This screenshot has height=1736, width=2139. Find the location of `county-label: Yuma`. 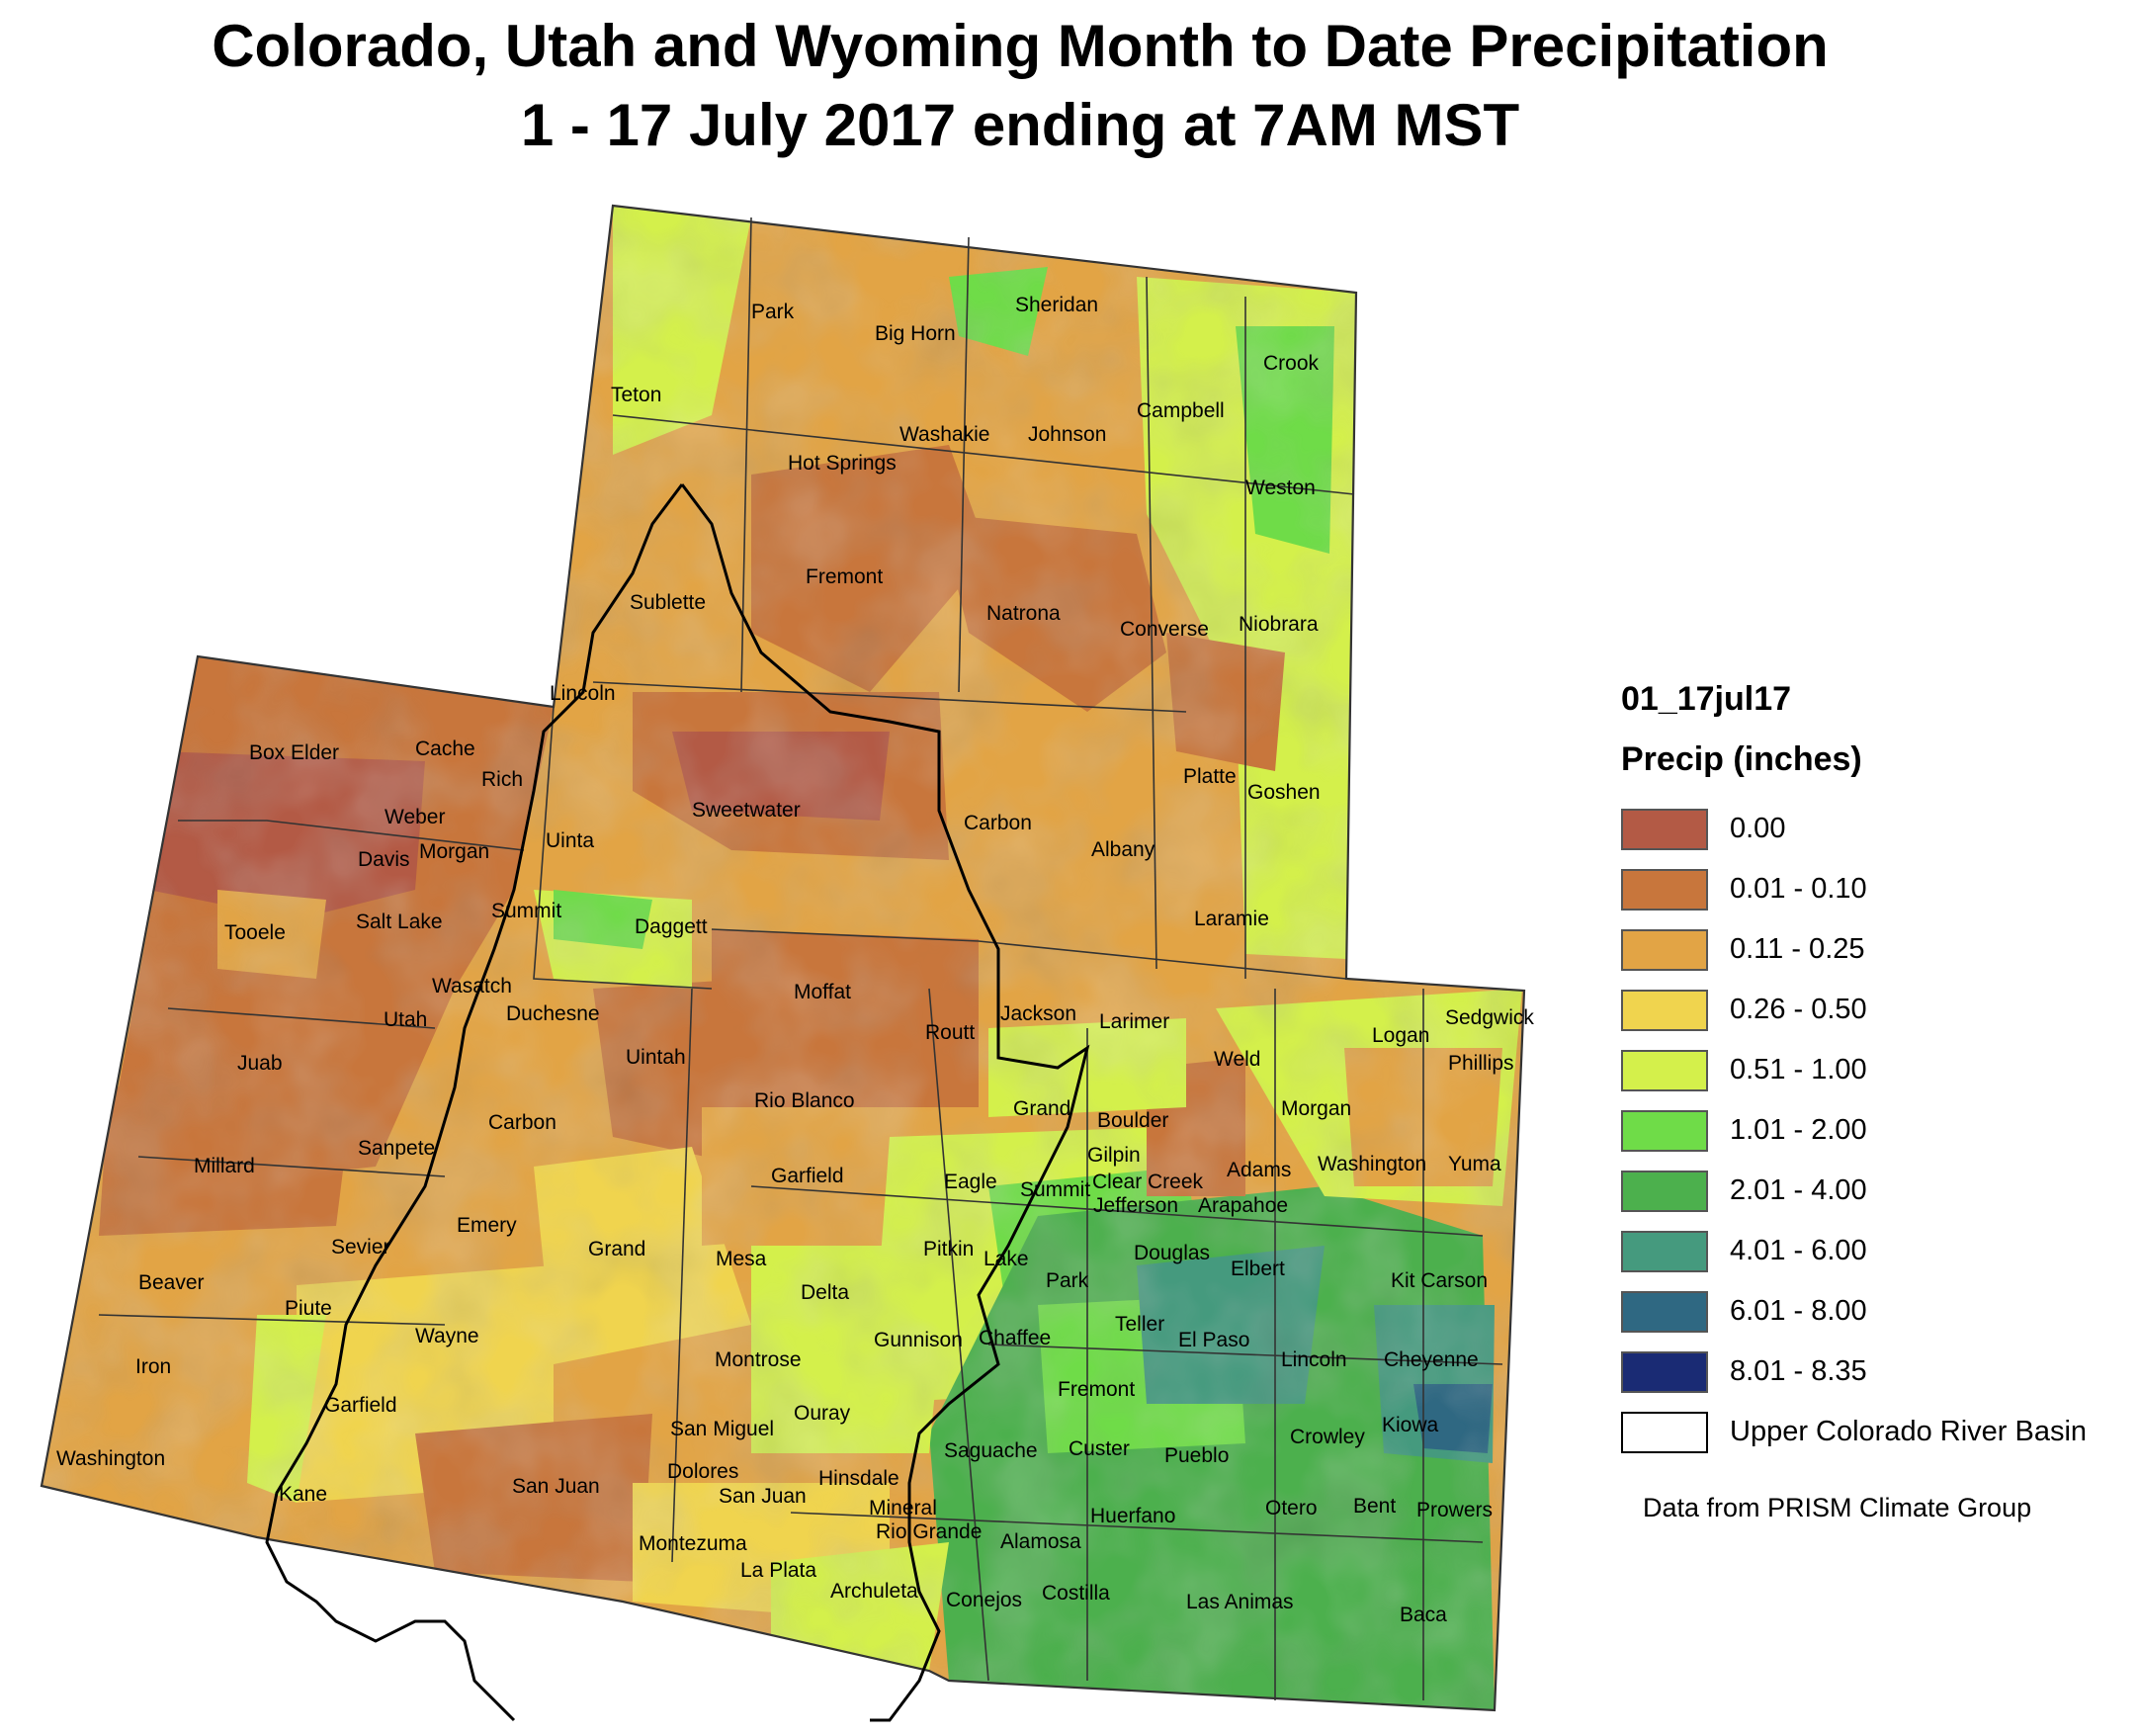

county-label: Yuma is located at coordinates (1474, 1164).